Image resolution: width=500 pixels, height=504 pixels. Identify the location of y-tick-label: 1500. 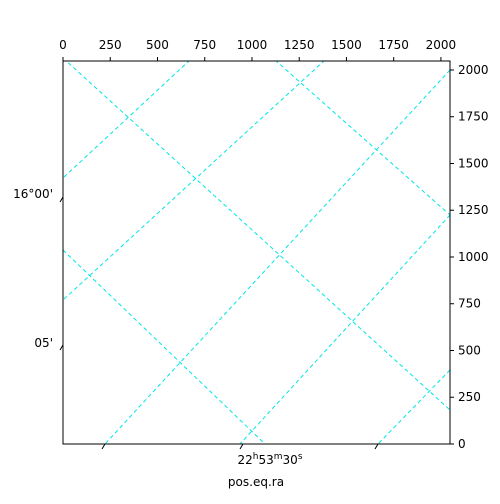
(473, 163).